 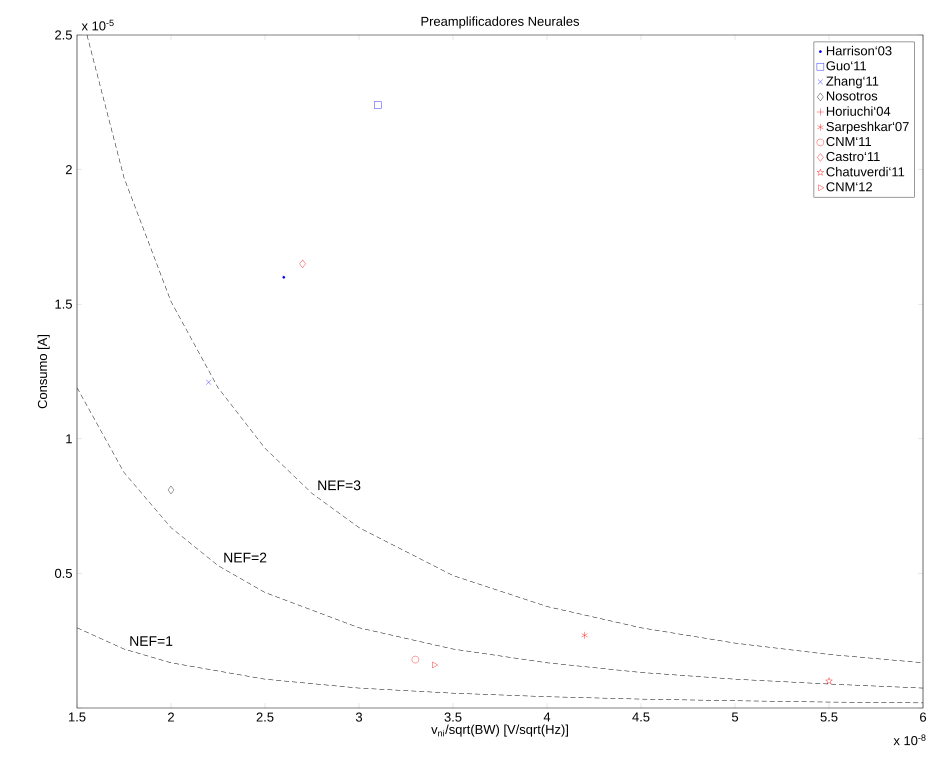 What do you see at coordinates (98, 25) in the screenshot?
I see `text: x 10$^{-5}$` at bounding box center [98, 25].